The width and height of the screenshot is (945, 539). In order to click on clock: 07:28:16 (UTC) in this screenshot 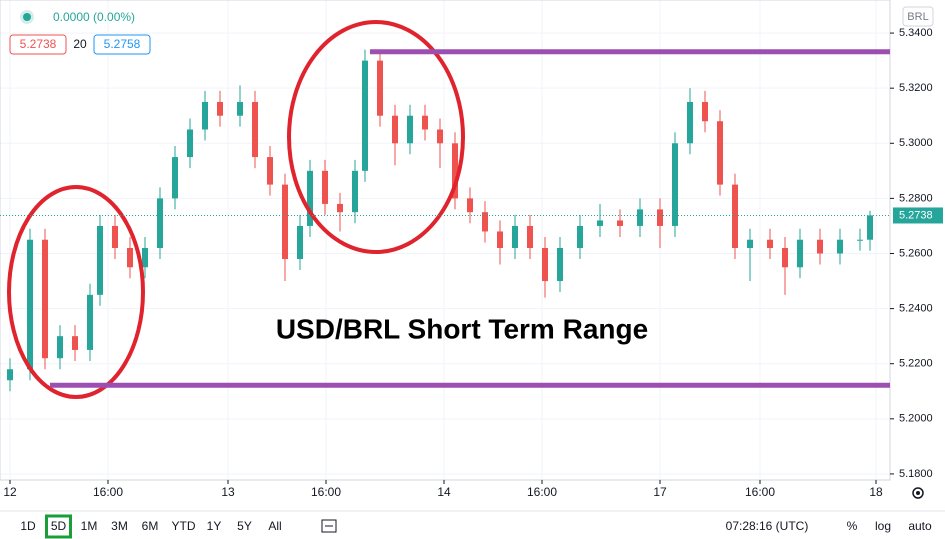, I will do `click(767, 526)`.